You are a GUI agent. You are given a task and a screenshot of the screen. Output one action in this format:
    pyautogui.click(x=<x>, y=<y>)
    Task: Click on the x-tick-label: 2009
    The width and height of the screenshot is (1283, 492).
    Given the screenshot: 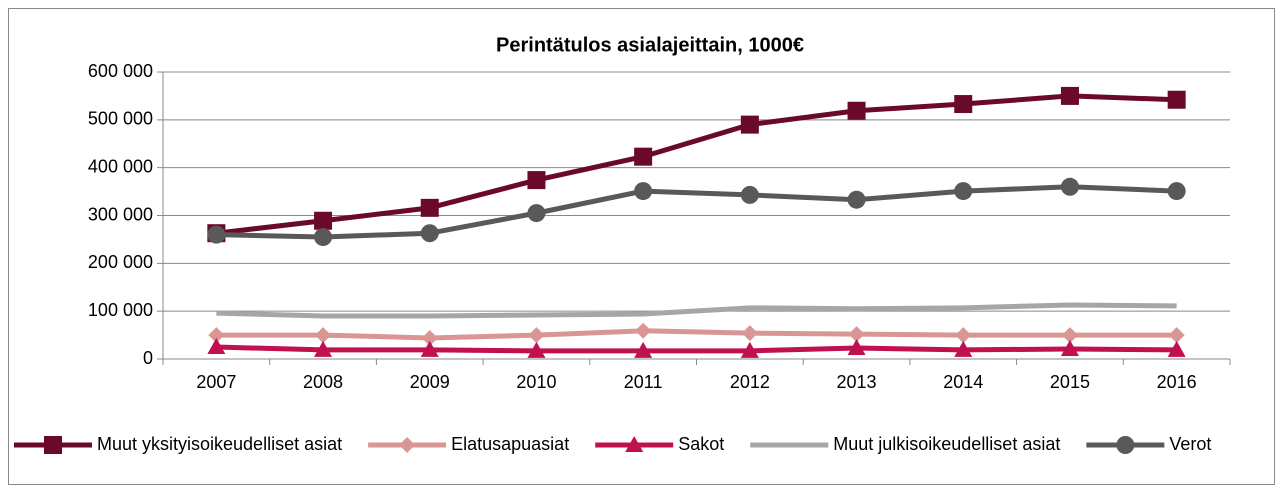 What is the action you would take?
    pyautogui.click(x=430, y=382)
    